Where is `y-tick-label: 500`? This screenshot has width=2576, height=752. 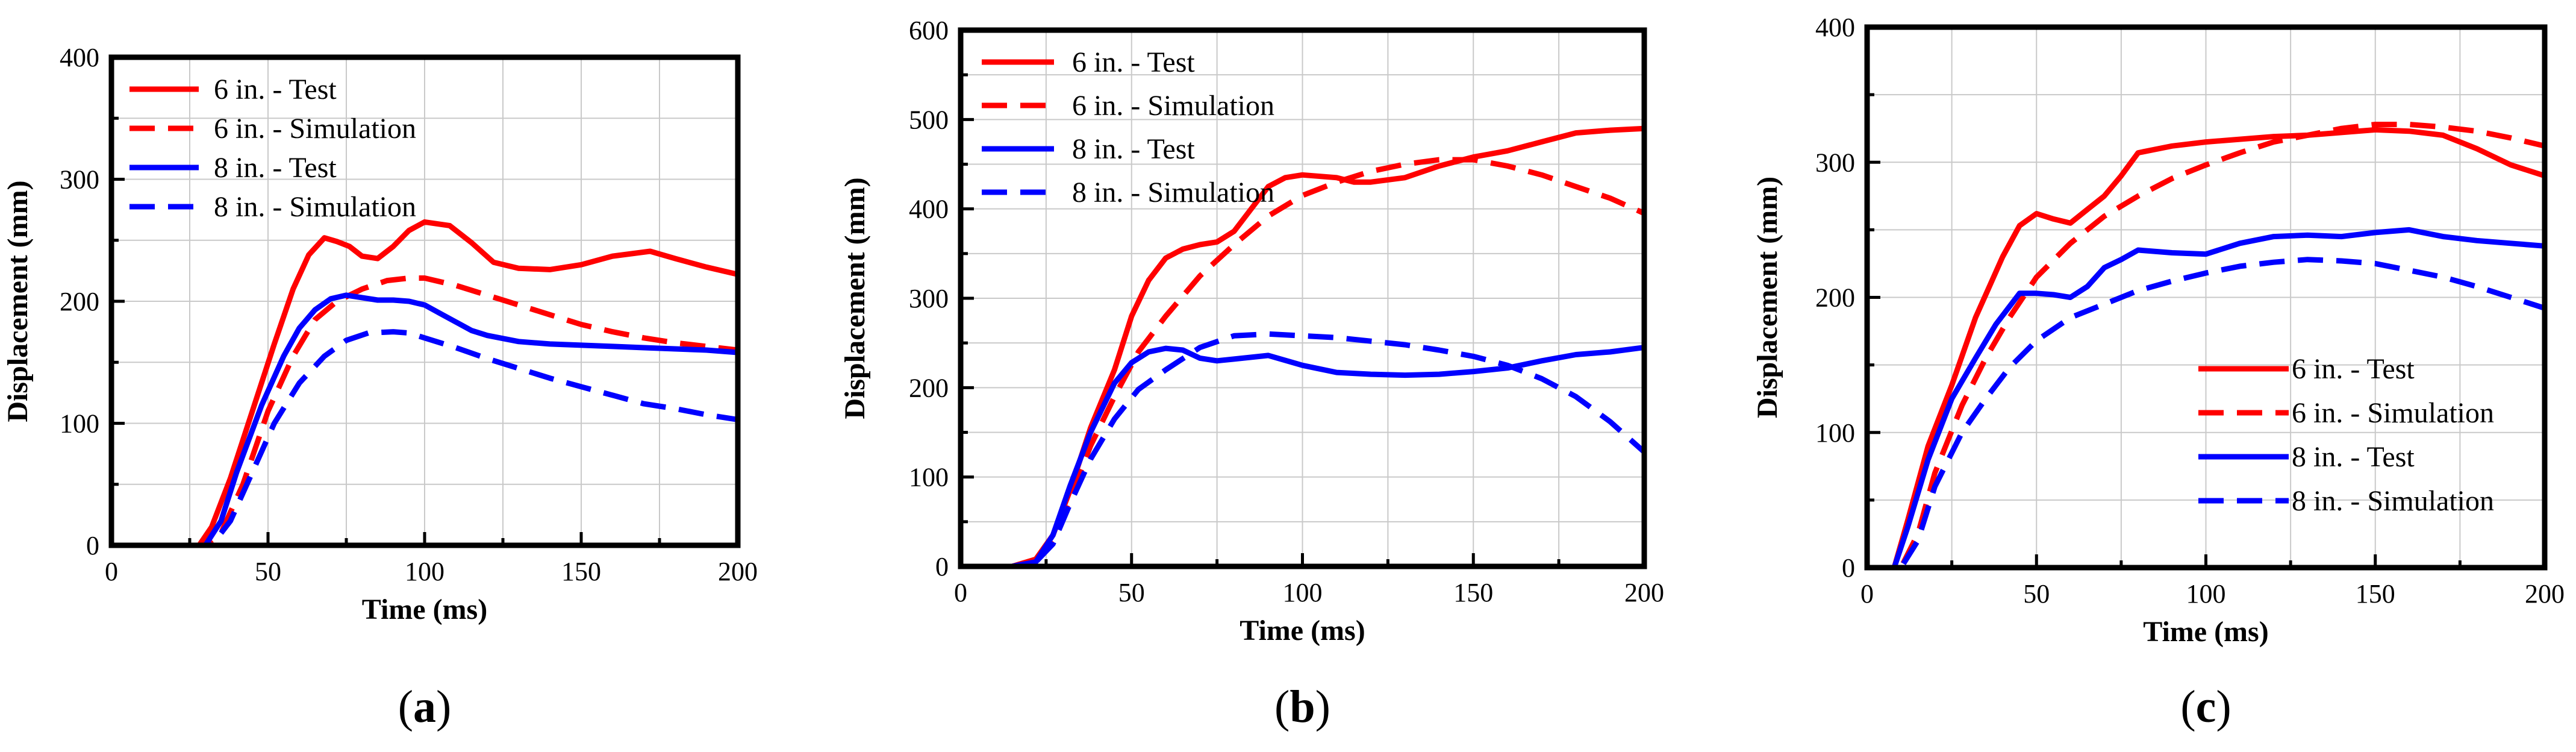
y-tick-label: 500 is located at coordinates (929, 119).